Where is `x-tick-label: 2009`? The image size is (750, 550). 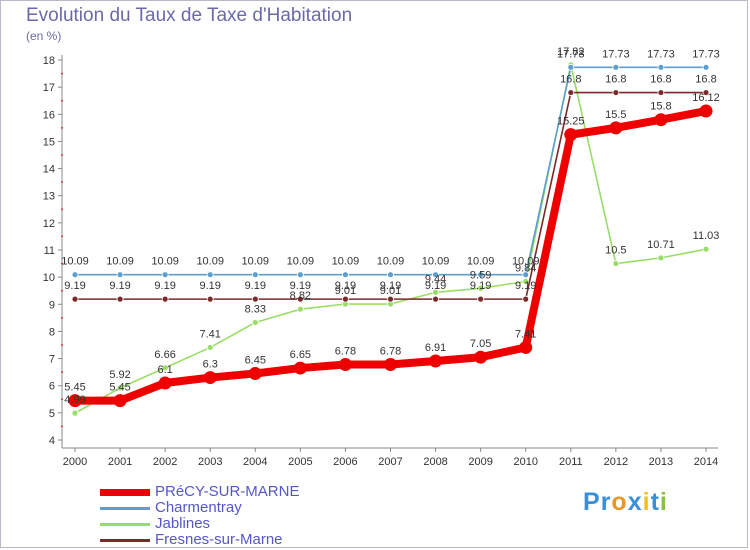 x-tick-label: 2009 is located at coordinates (480, 462).